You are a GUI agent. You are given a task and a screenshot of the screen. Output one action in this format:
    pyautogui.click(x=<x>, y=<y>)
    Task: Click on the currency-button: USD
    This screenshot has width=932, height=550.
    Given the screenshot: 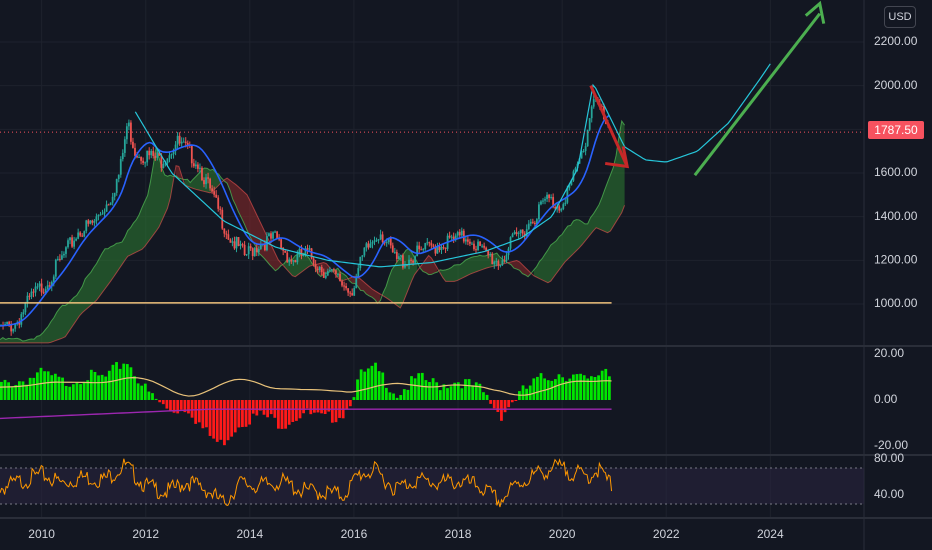 What is the action you would take?
    pyautogui.click(x=900, y=17)
    